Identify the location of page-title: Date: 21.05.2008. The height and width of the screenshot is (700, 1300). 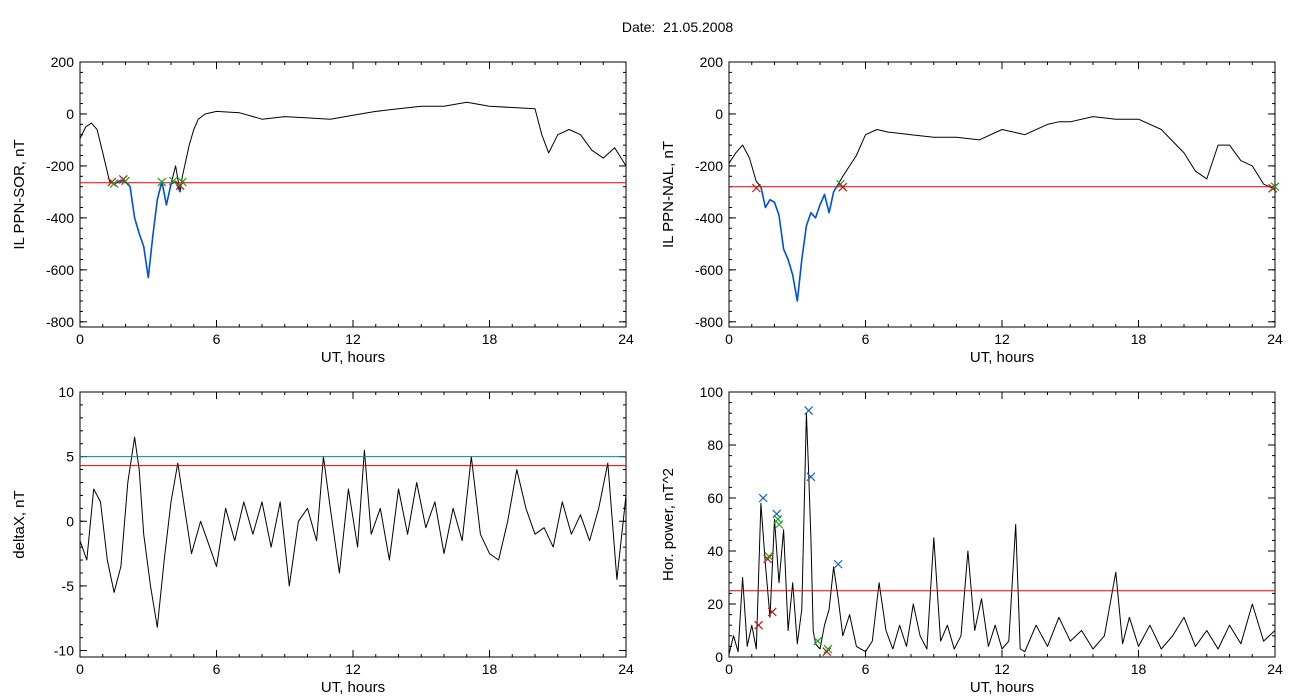
(650, 27).